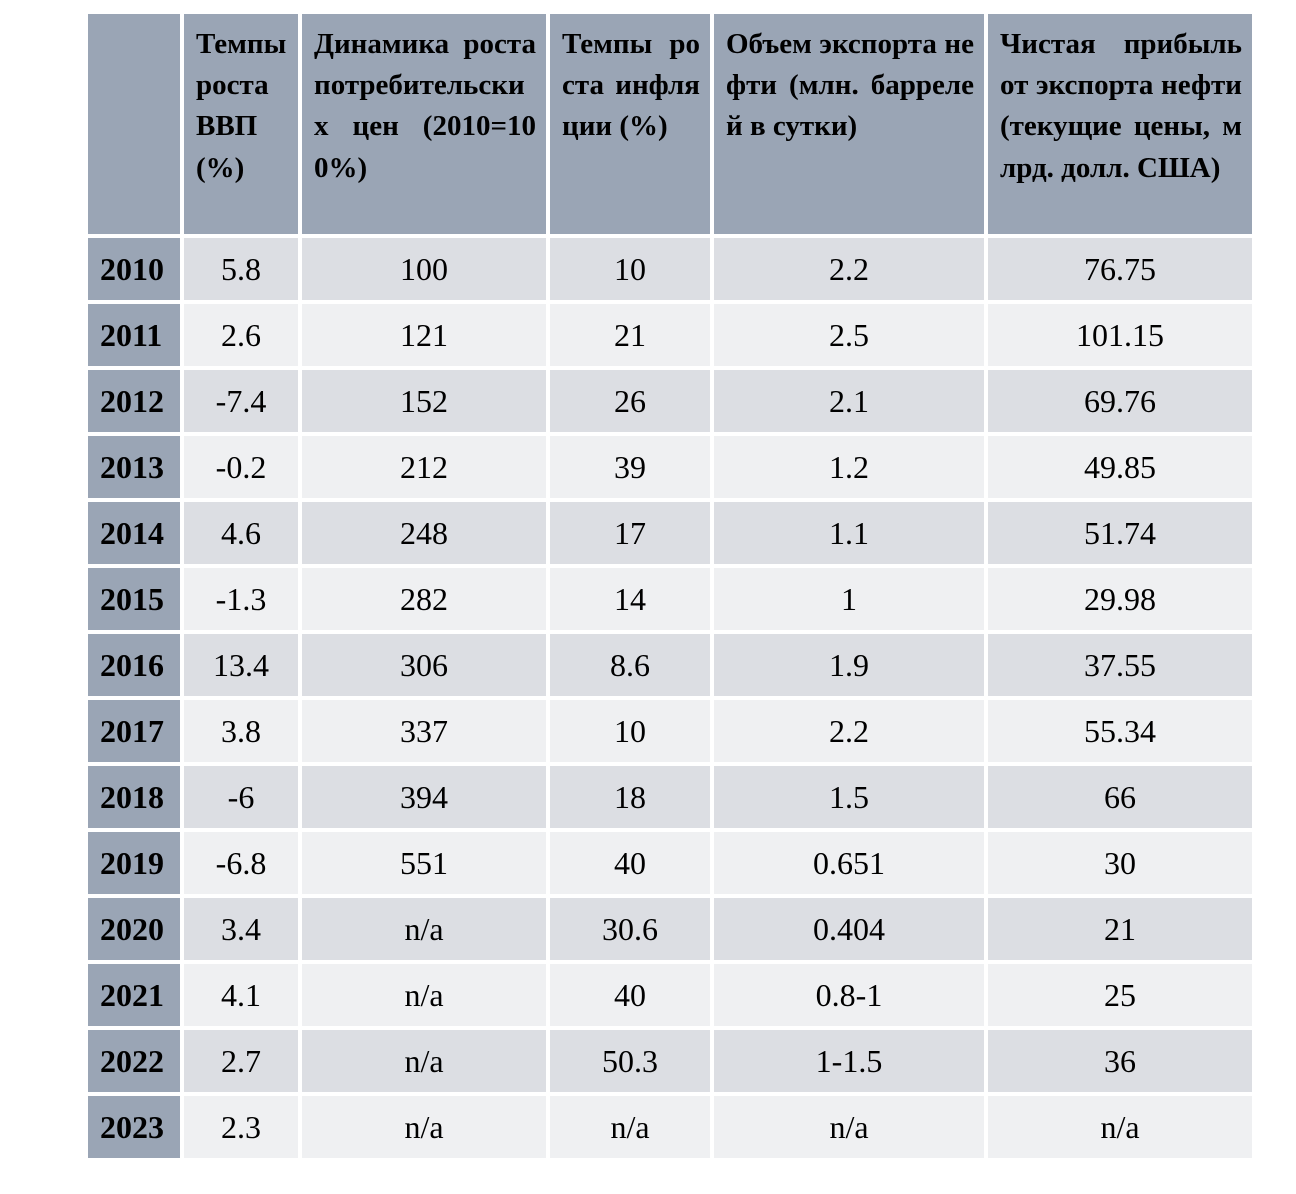 This screenshot has width=1296, height=1194. I want to click on table-cell: 1.5, so click(849, 797).